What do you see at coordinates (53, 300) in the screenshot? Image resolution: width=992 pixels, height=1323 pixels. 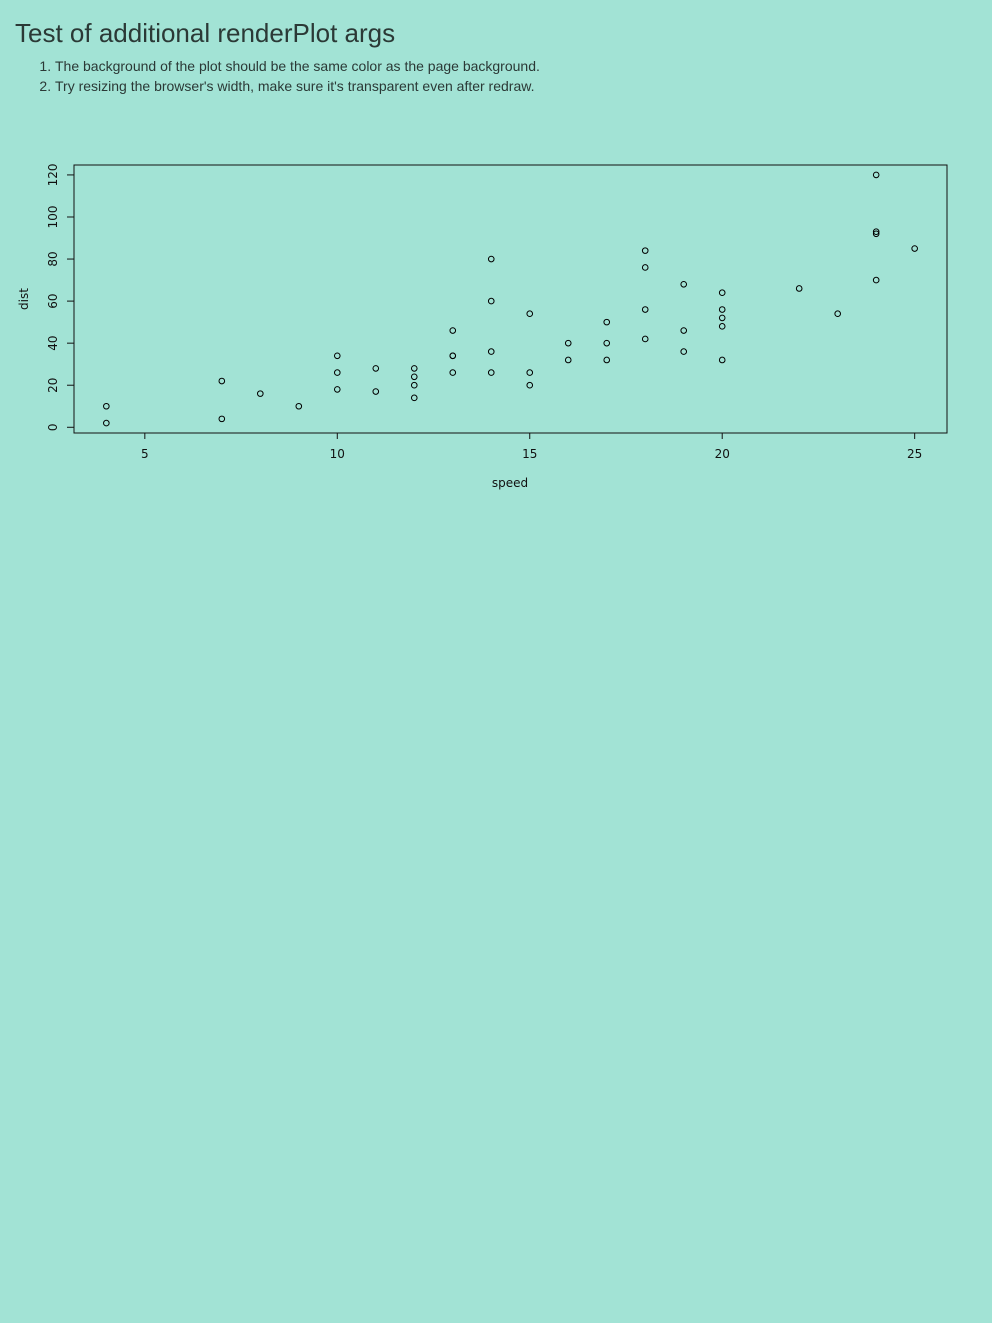 I see `y-tick-label: 60` at bounding box center [53, 300].